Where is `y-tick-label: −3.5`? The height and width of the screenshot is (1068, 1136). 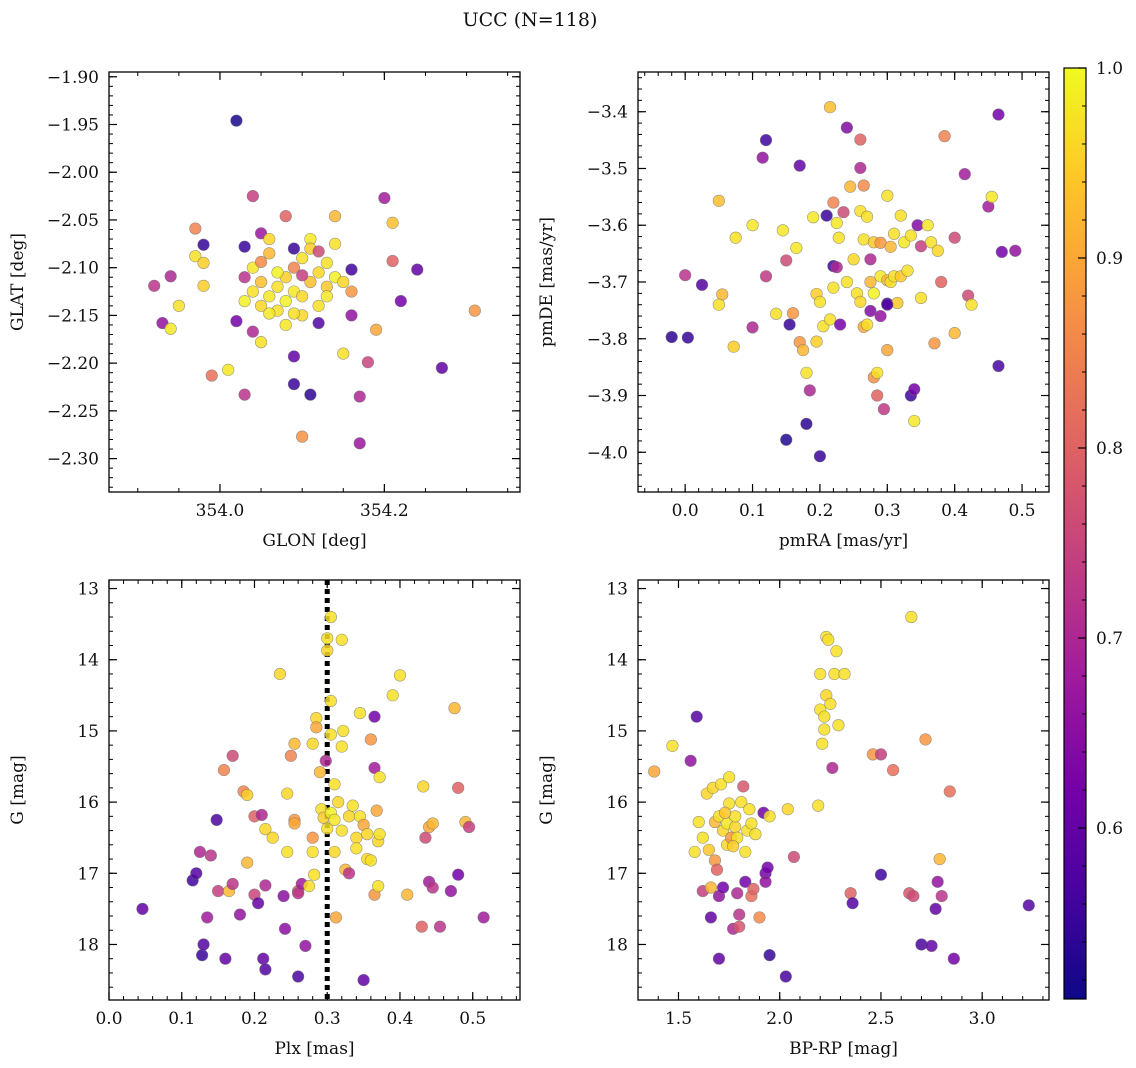
y-tick-label: −3.5 is located at coordinates (607, 169).